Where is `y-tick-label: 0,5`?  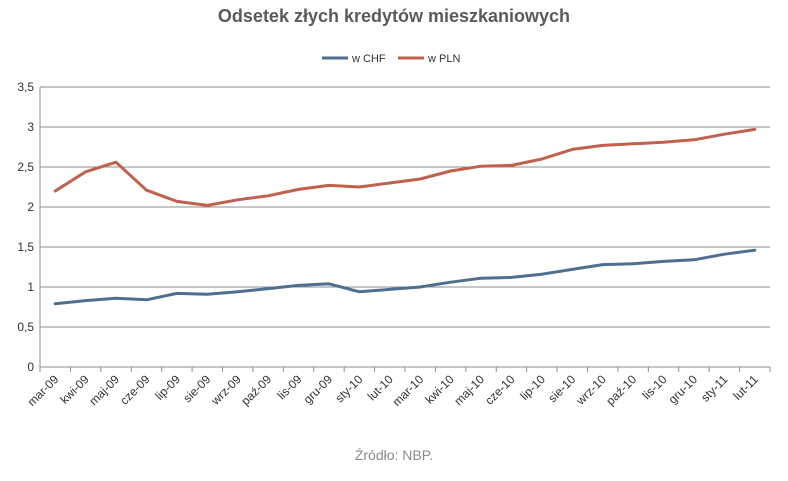
y-tick-label: 0,5 is located at coordinates (25, 327).